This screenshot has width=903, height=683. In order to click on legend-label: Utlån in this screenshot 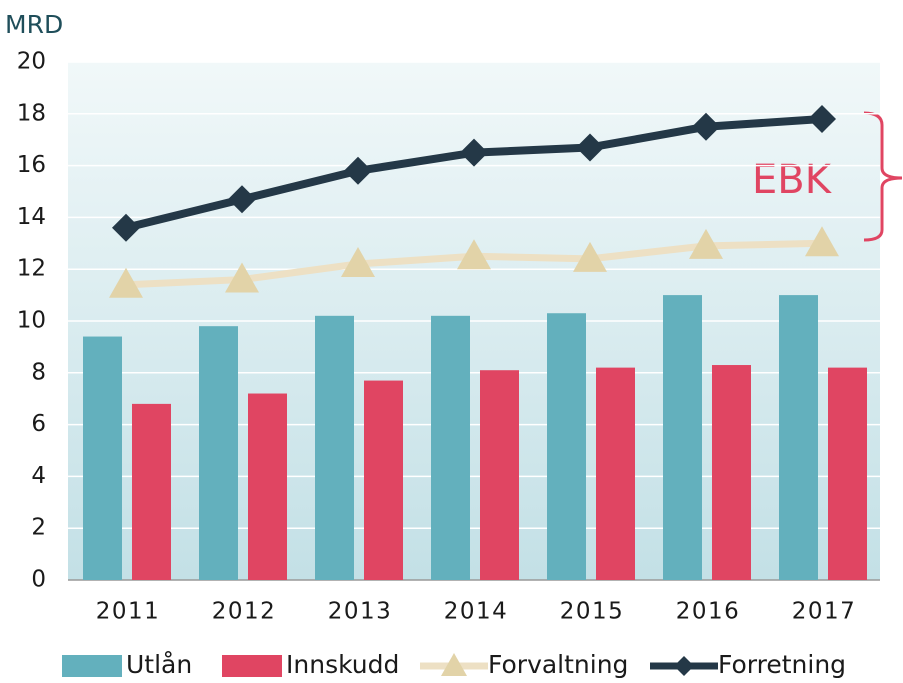, I will do `click(159, 664)`.